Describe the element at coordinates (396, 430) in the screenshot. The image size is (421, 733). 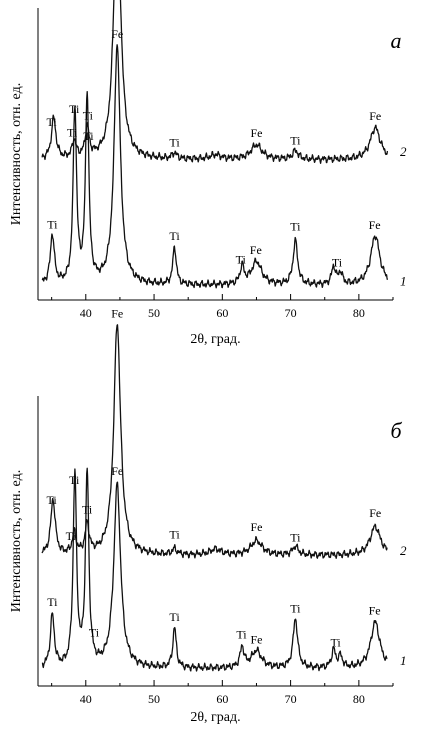
I see `panel-label: б` at that location.